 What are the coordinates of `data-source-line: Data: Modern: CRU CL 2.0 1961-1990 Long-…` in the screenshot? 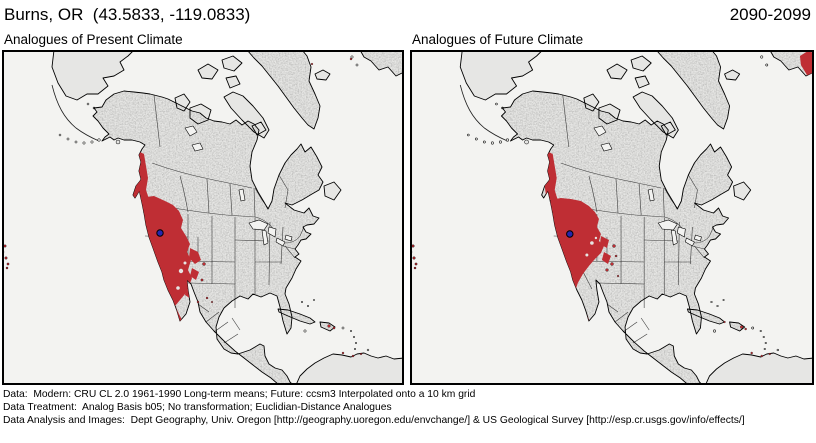 It's located at (239, 394).